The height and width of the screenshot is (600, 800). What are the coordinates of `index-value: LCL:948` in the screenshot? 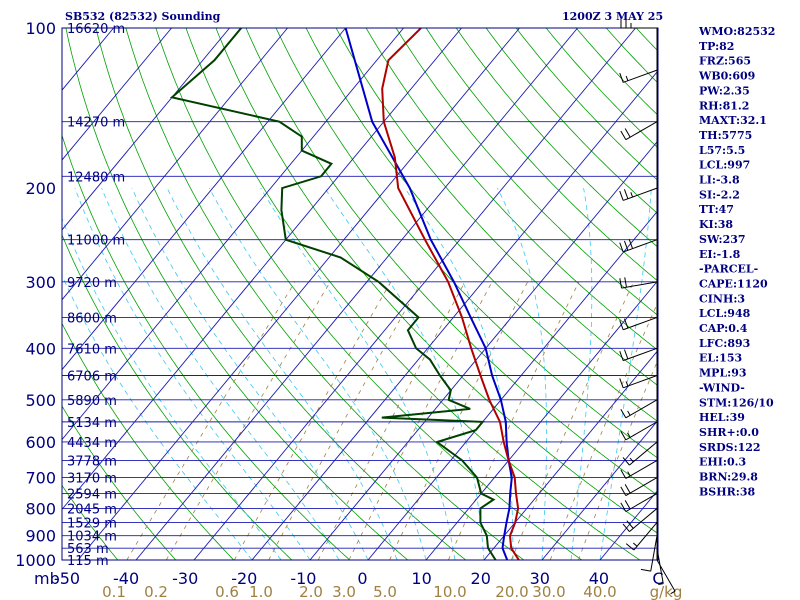 It's located at (725, 313).